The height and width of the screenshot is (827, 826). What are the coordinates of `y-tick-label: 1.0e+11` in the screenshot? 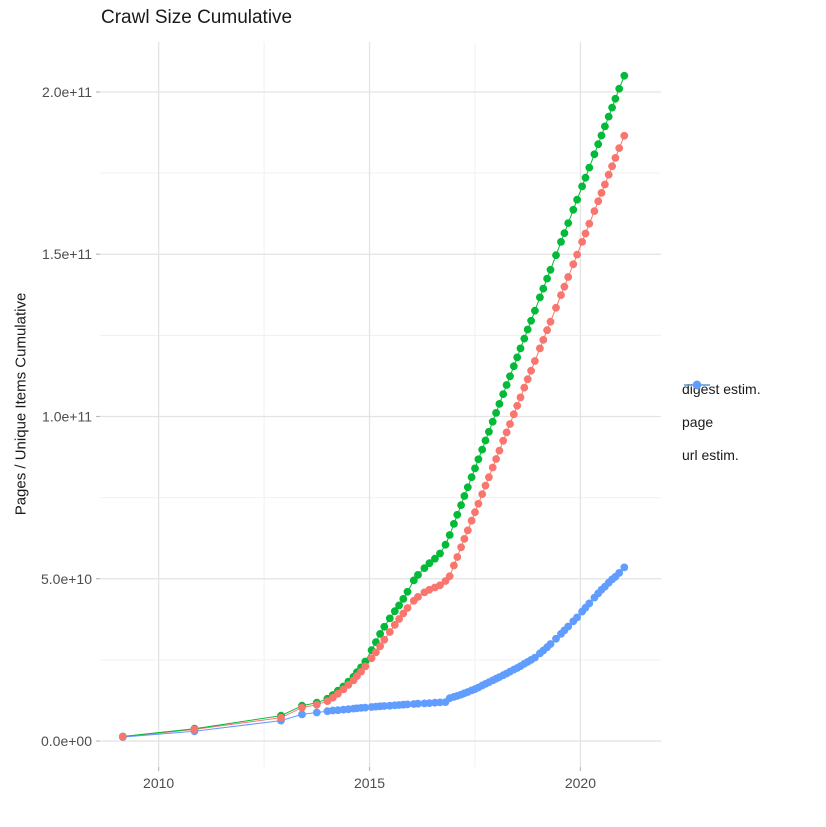 It's located at (67, 417).